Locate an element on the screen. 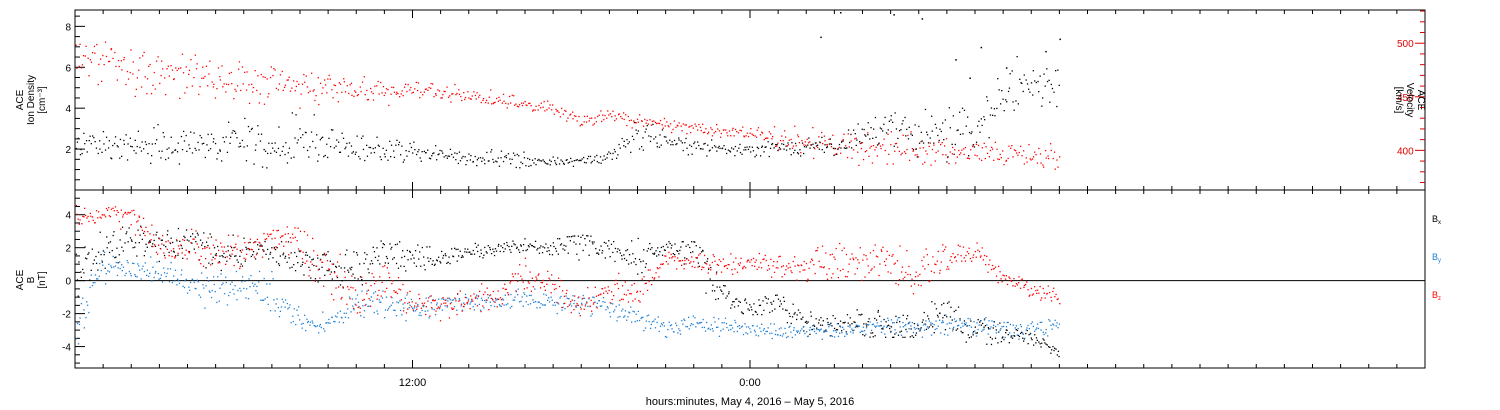 The height and width of the screenshot is (410, 1500). y-tick-label: 450 is located at coordinates (1405, 98).